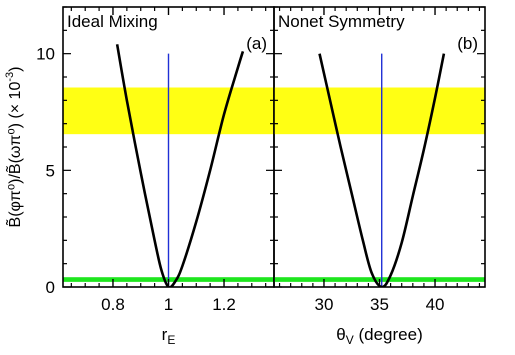 This screenshot has width=515, height=355. What do you see at coordinates (379, 304) in the screenshot?
I see `x-tick-label: 35` at bounding box center [379, 304].